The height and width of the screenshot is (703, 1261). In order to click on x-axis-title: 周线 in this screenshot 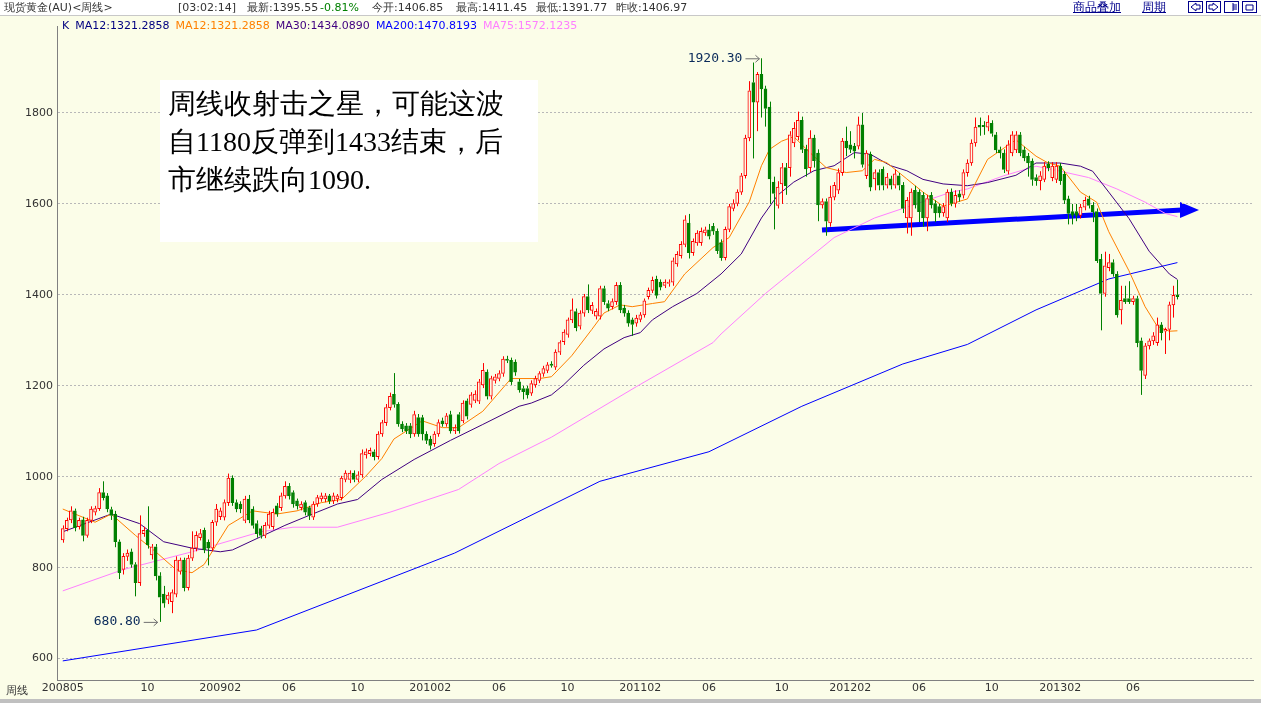, I will do `click(17, 690)`.